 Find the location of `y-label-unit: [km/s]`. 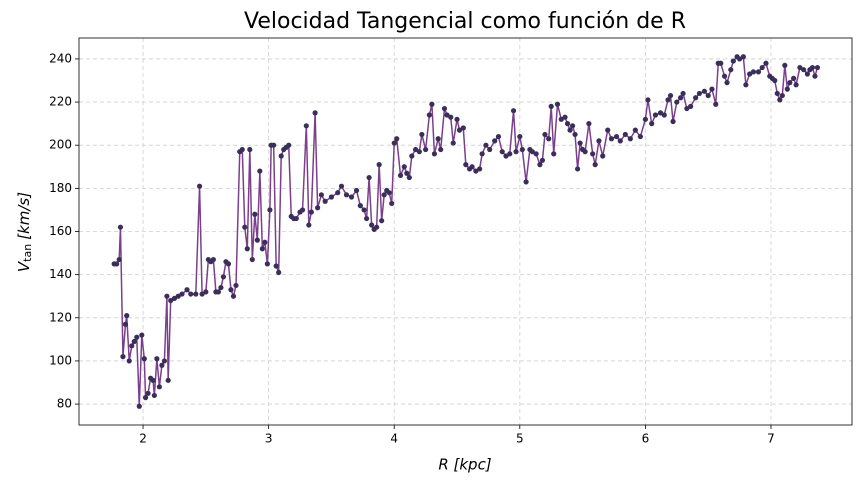

y-label-unit: [km/s] is located at coordinates (24, 216).